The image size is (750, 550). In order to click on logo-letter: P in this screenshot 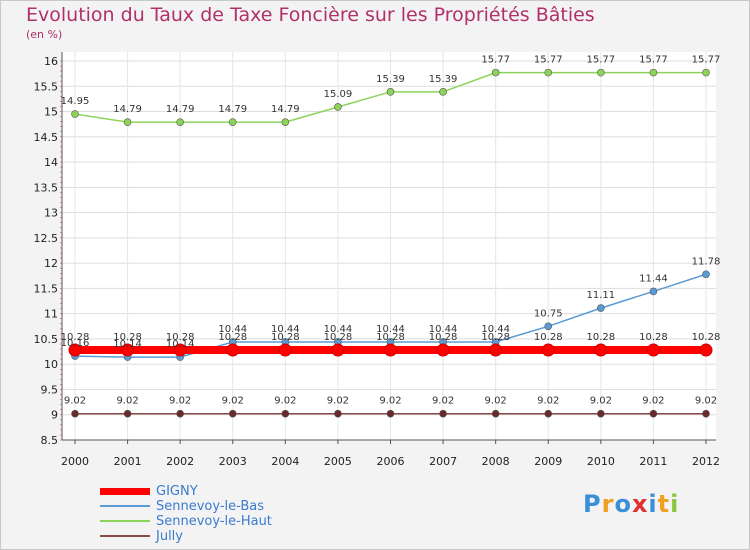, I will do `click(592, 504)`.